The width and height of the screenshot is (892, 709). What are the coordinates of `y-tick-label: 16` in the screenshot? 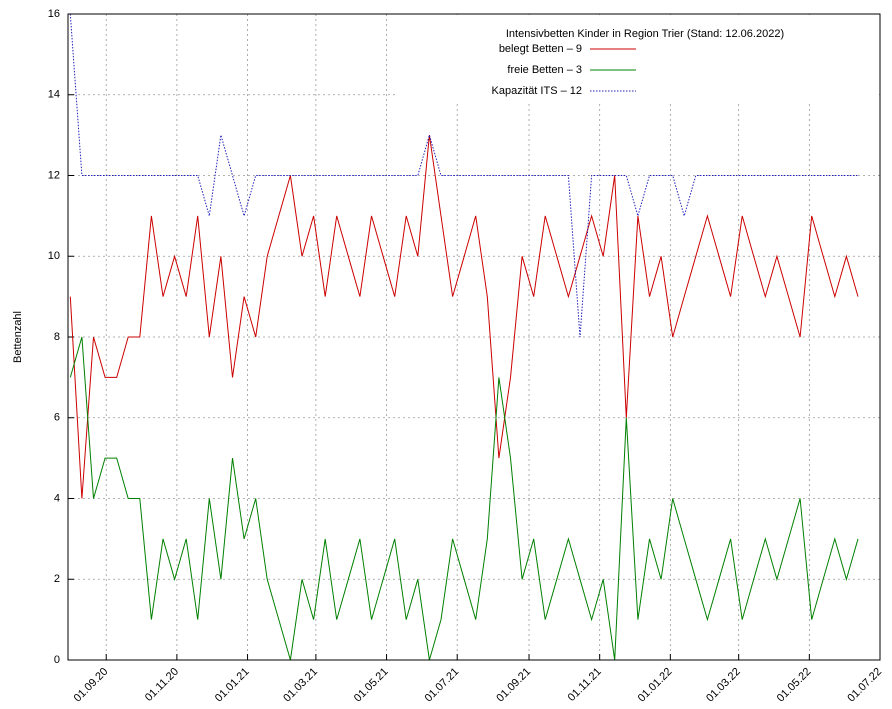 It's located at (54, 14).